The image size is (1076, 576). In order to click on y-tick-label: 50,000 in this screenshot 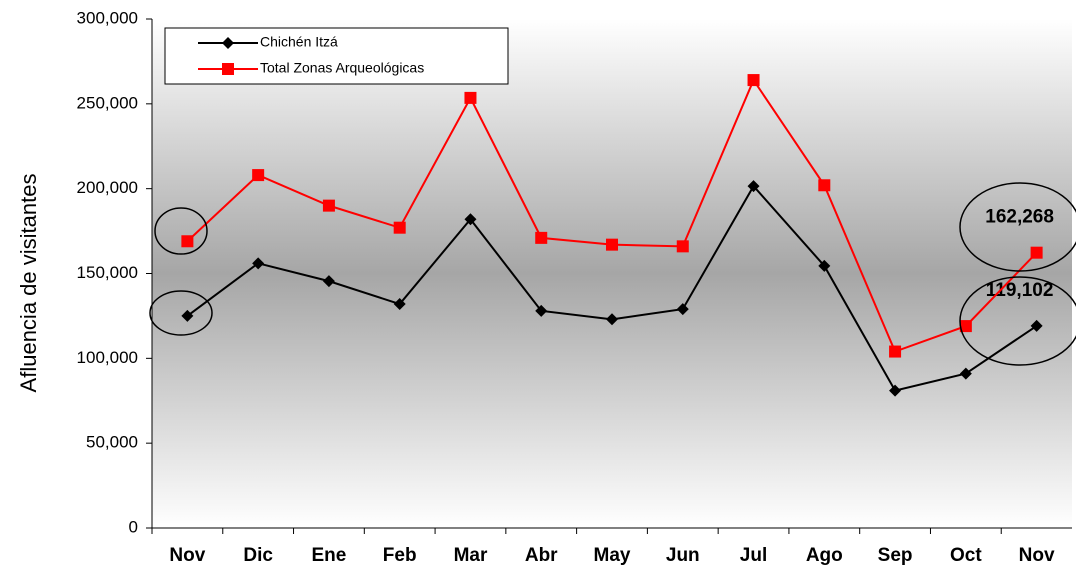, I will do `click(112, 442)`.